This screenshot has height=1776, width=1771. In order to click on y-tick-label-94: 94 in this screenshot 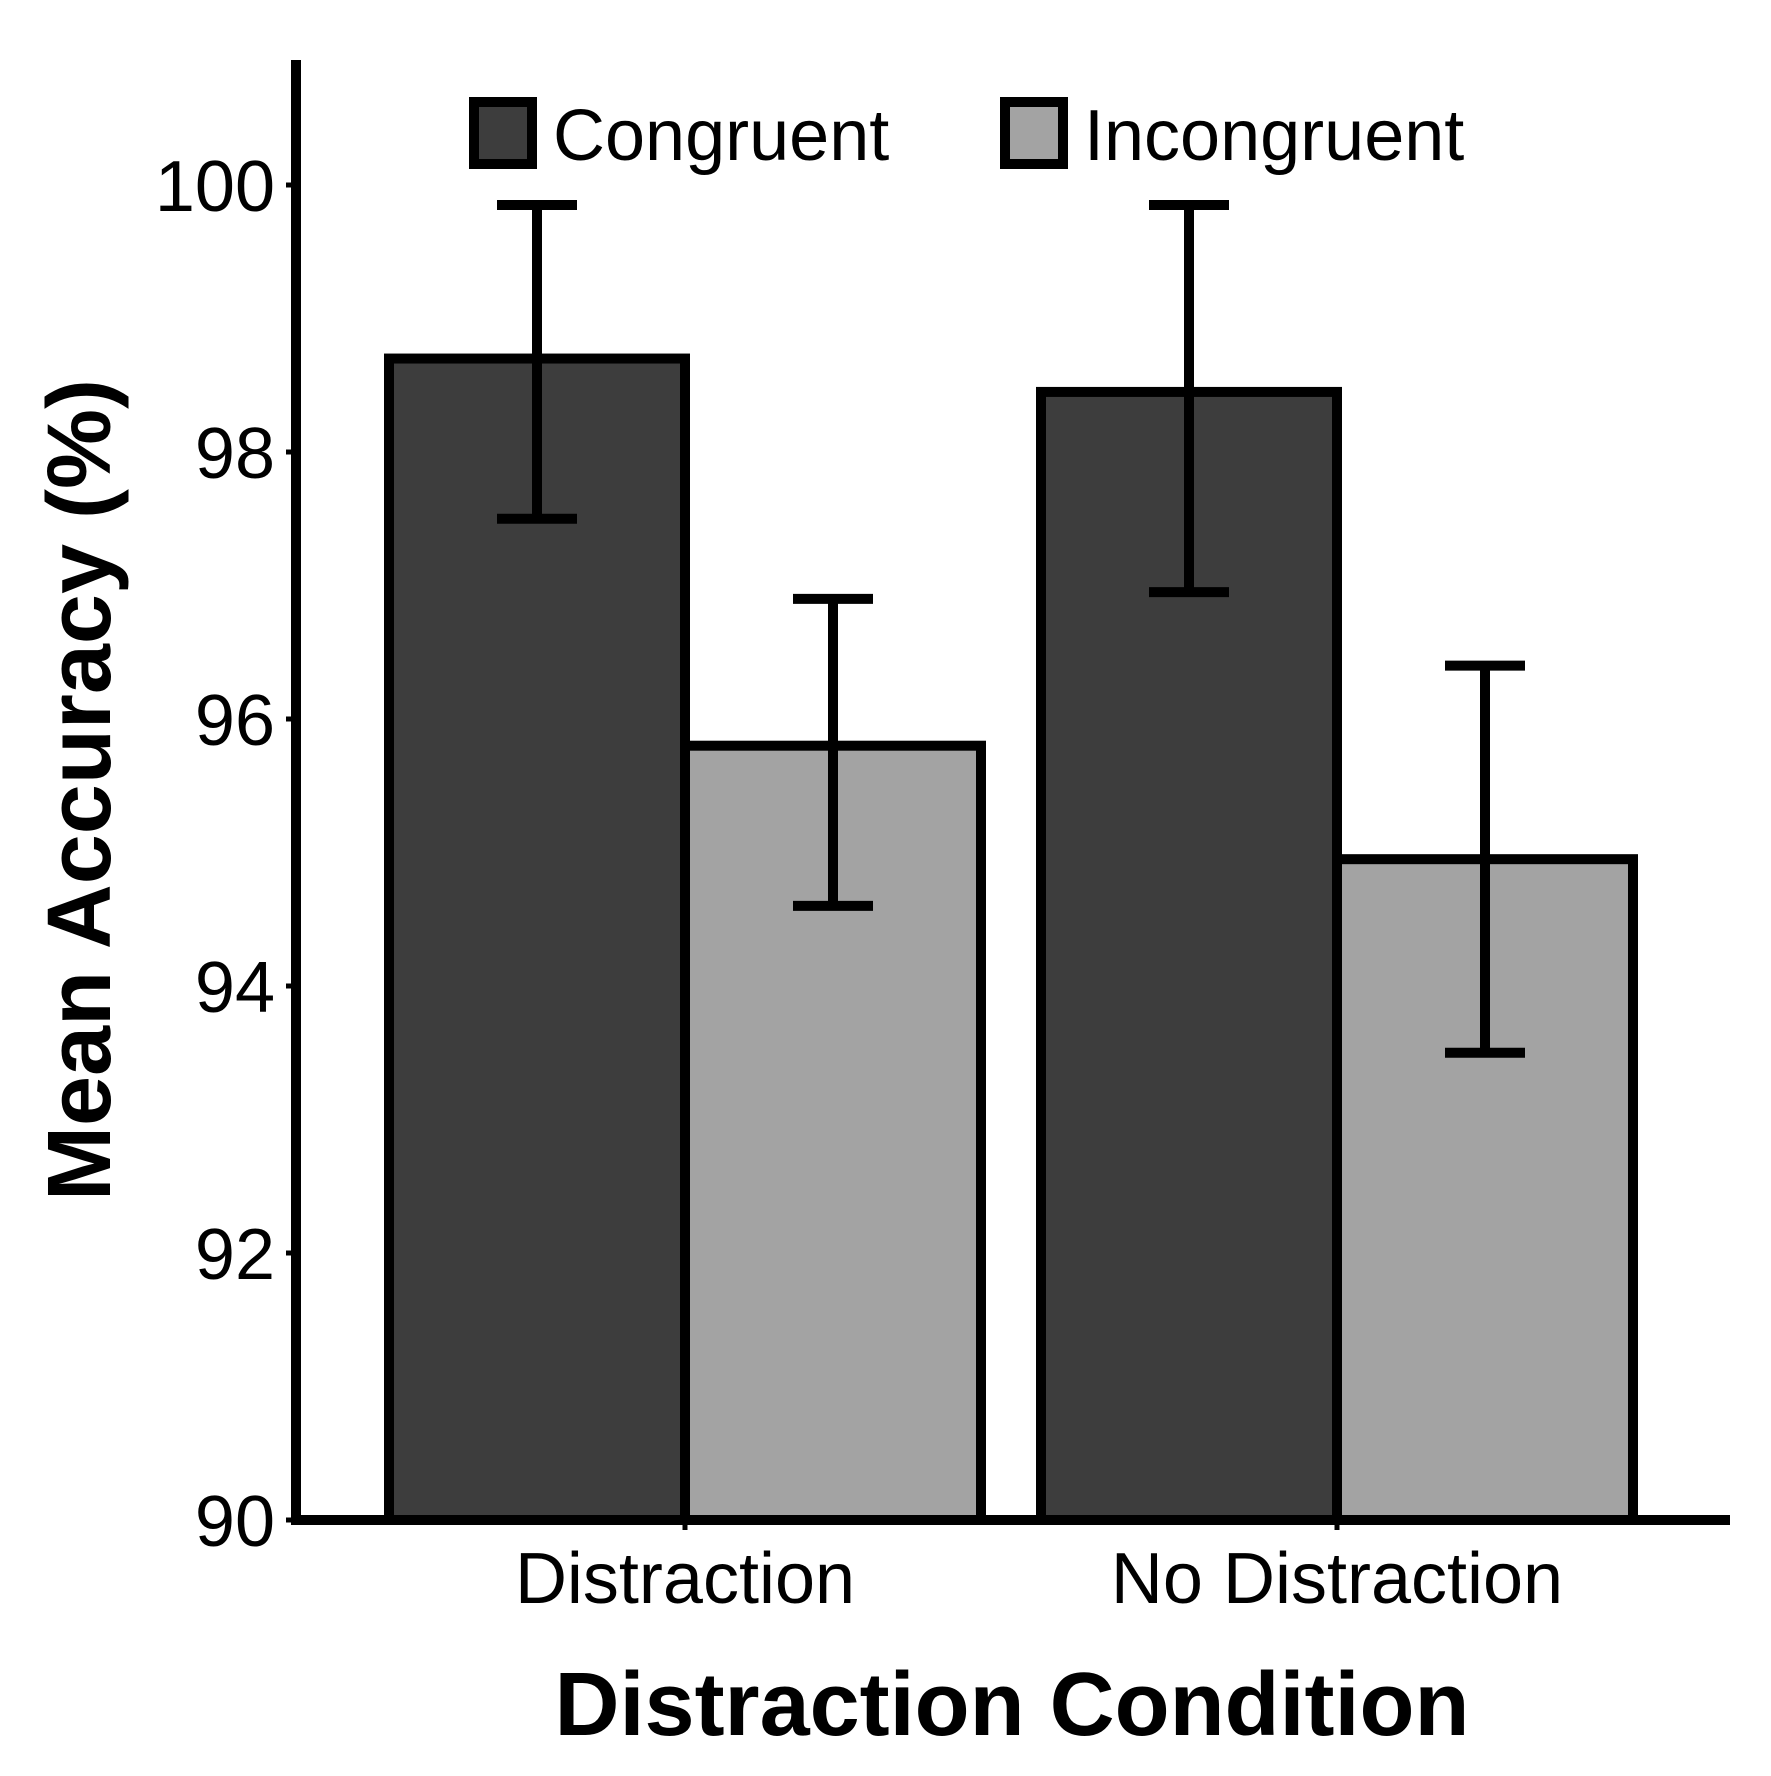, I will do `click(235, 988)`.